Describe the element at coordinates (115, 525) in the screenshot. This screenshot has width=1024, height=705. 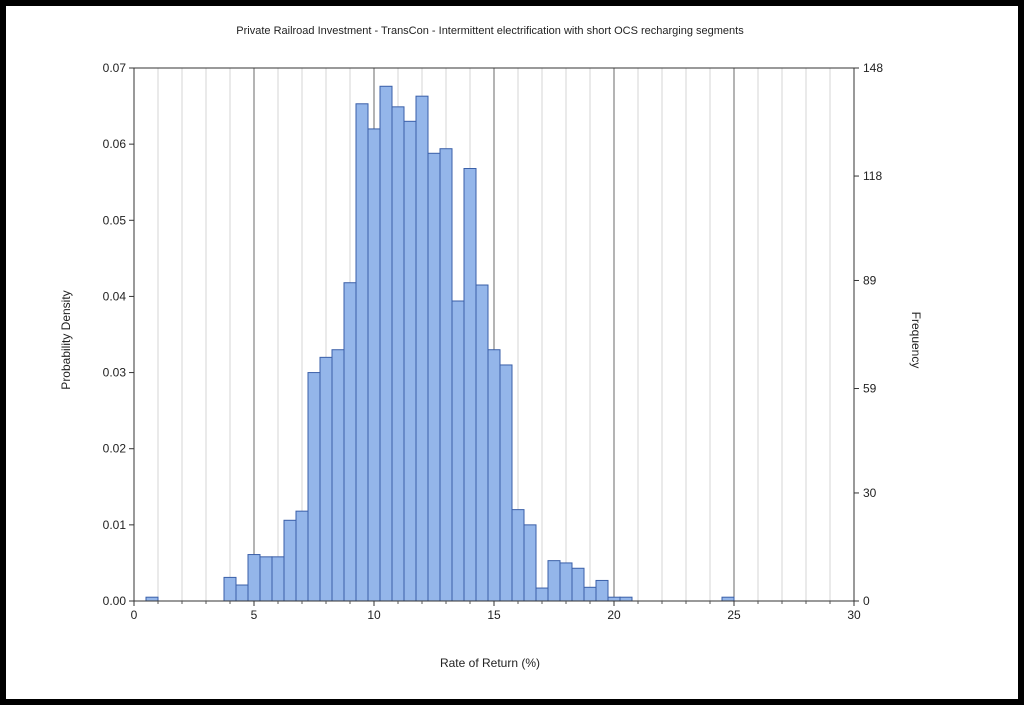
I see `y-tick-label: 0.01` at that location.